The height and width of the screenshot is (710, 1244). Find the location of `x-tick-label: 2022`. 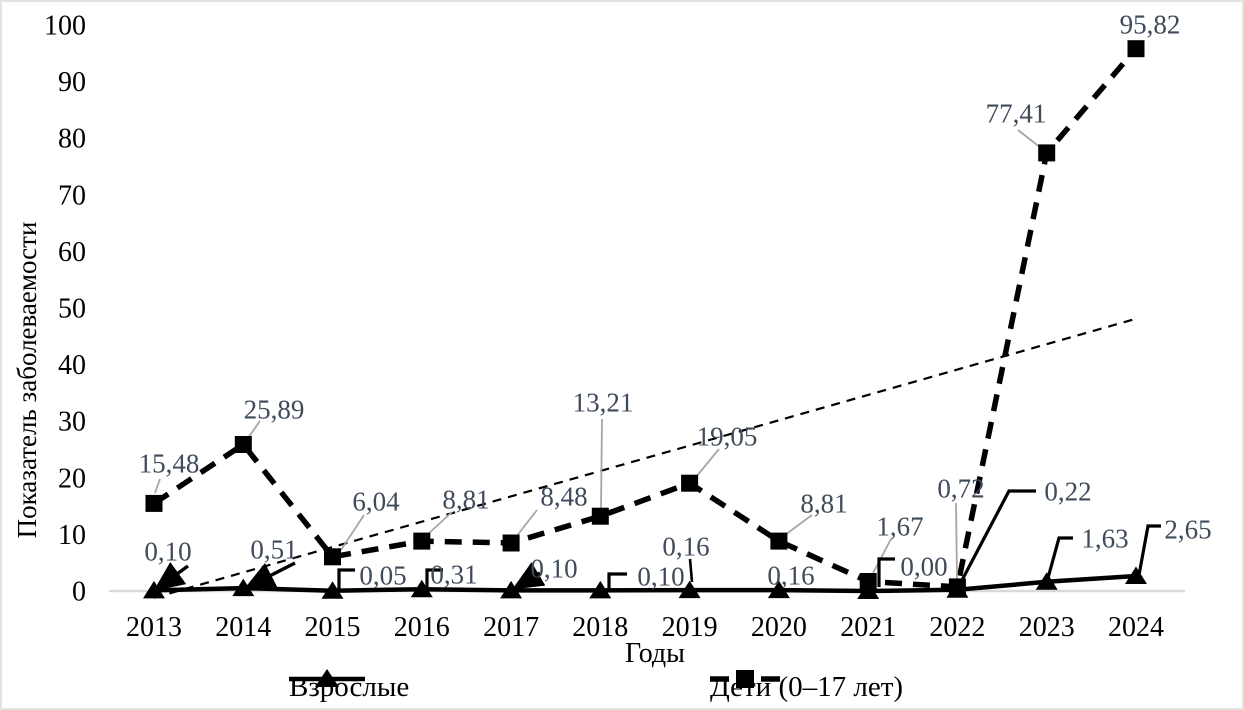

x-tick-label: 2022 is located at coordinates (957, 627).